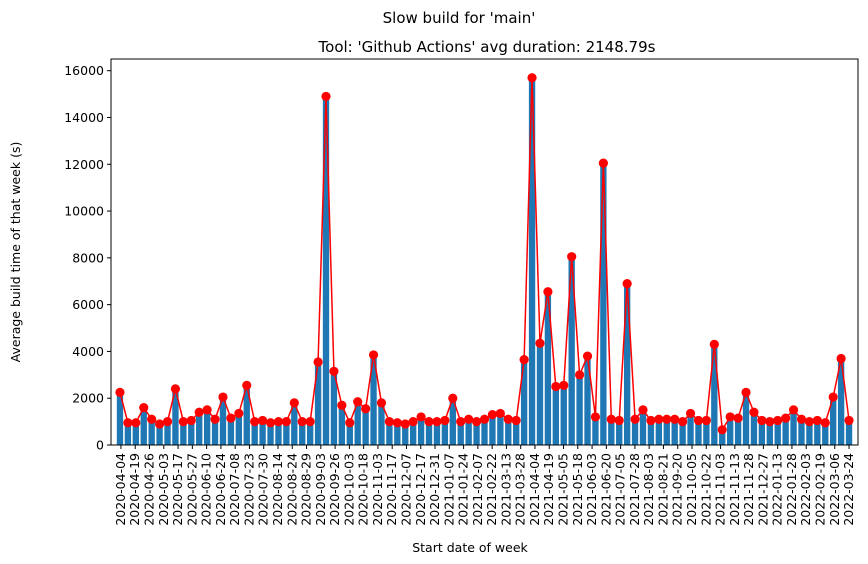 This screenshot has height=564, width=868. What do you see at coordinates (334, 489) in the screenshot?
I see `x-tick-label: 2020-09-26` at bounding box center [334, 489].